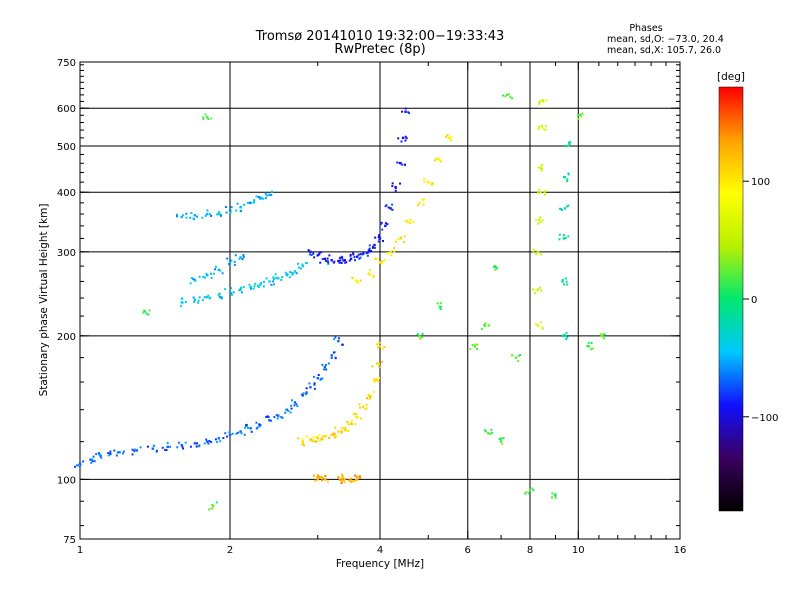 This screenshot has width=800, height=600. I want to click on colorbar-tick-label: 100, so click(760, 182).